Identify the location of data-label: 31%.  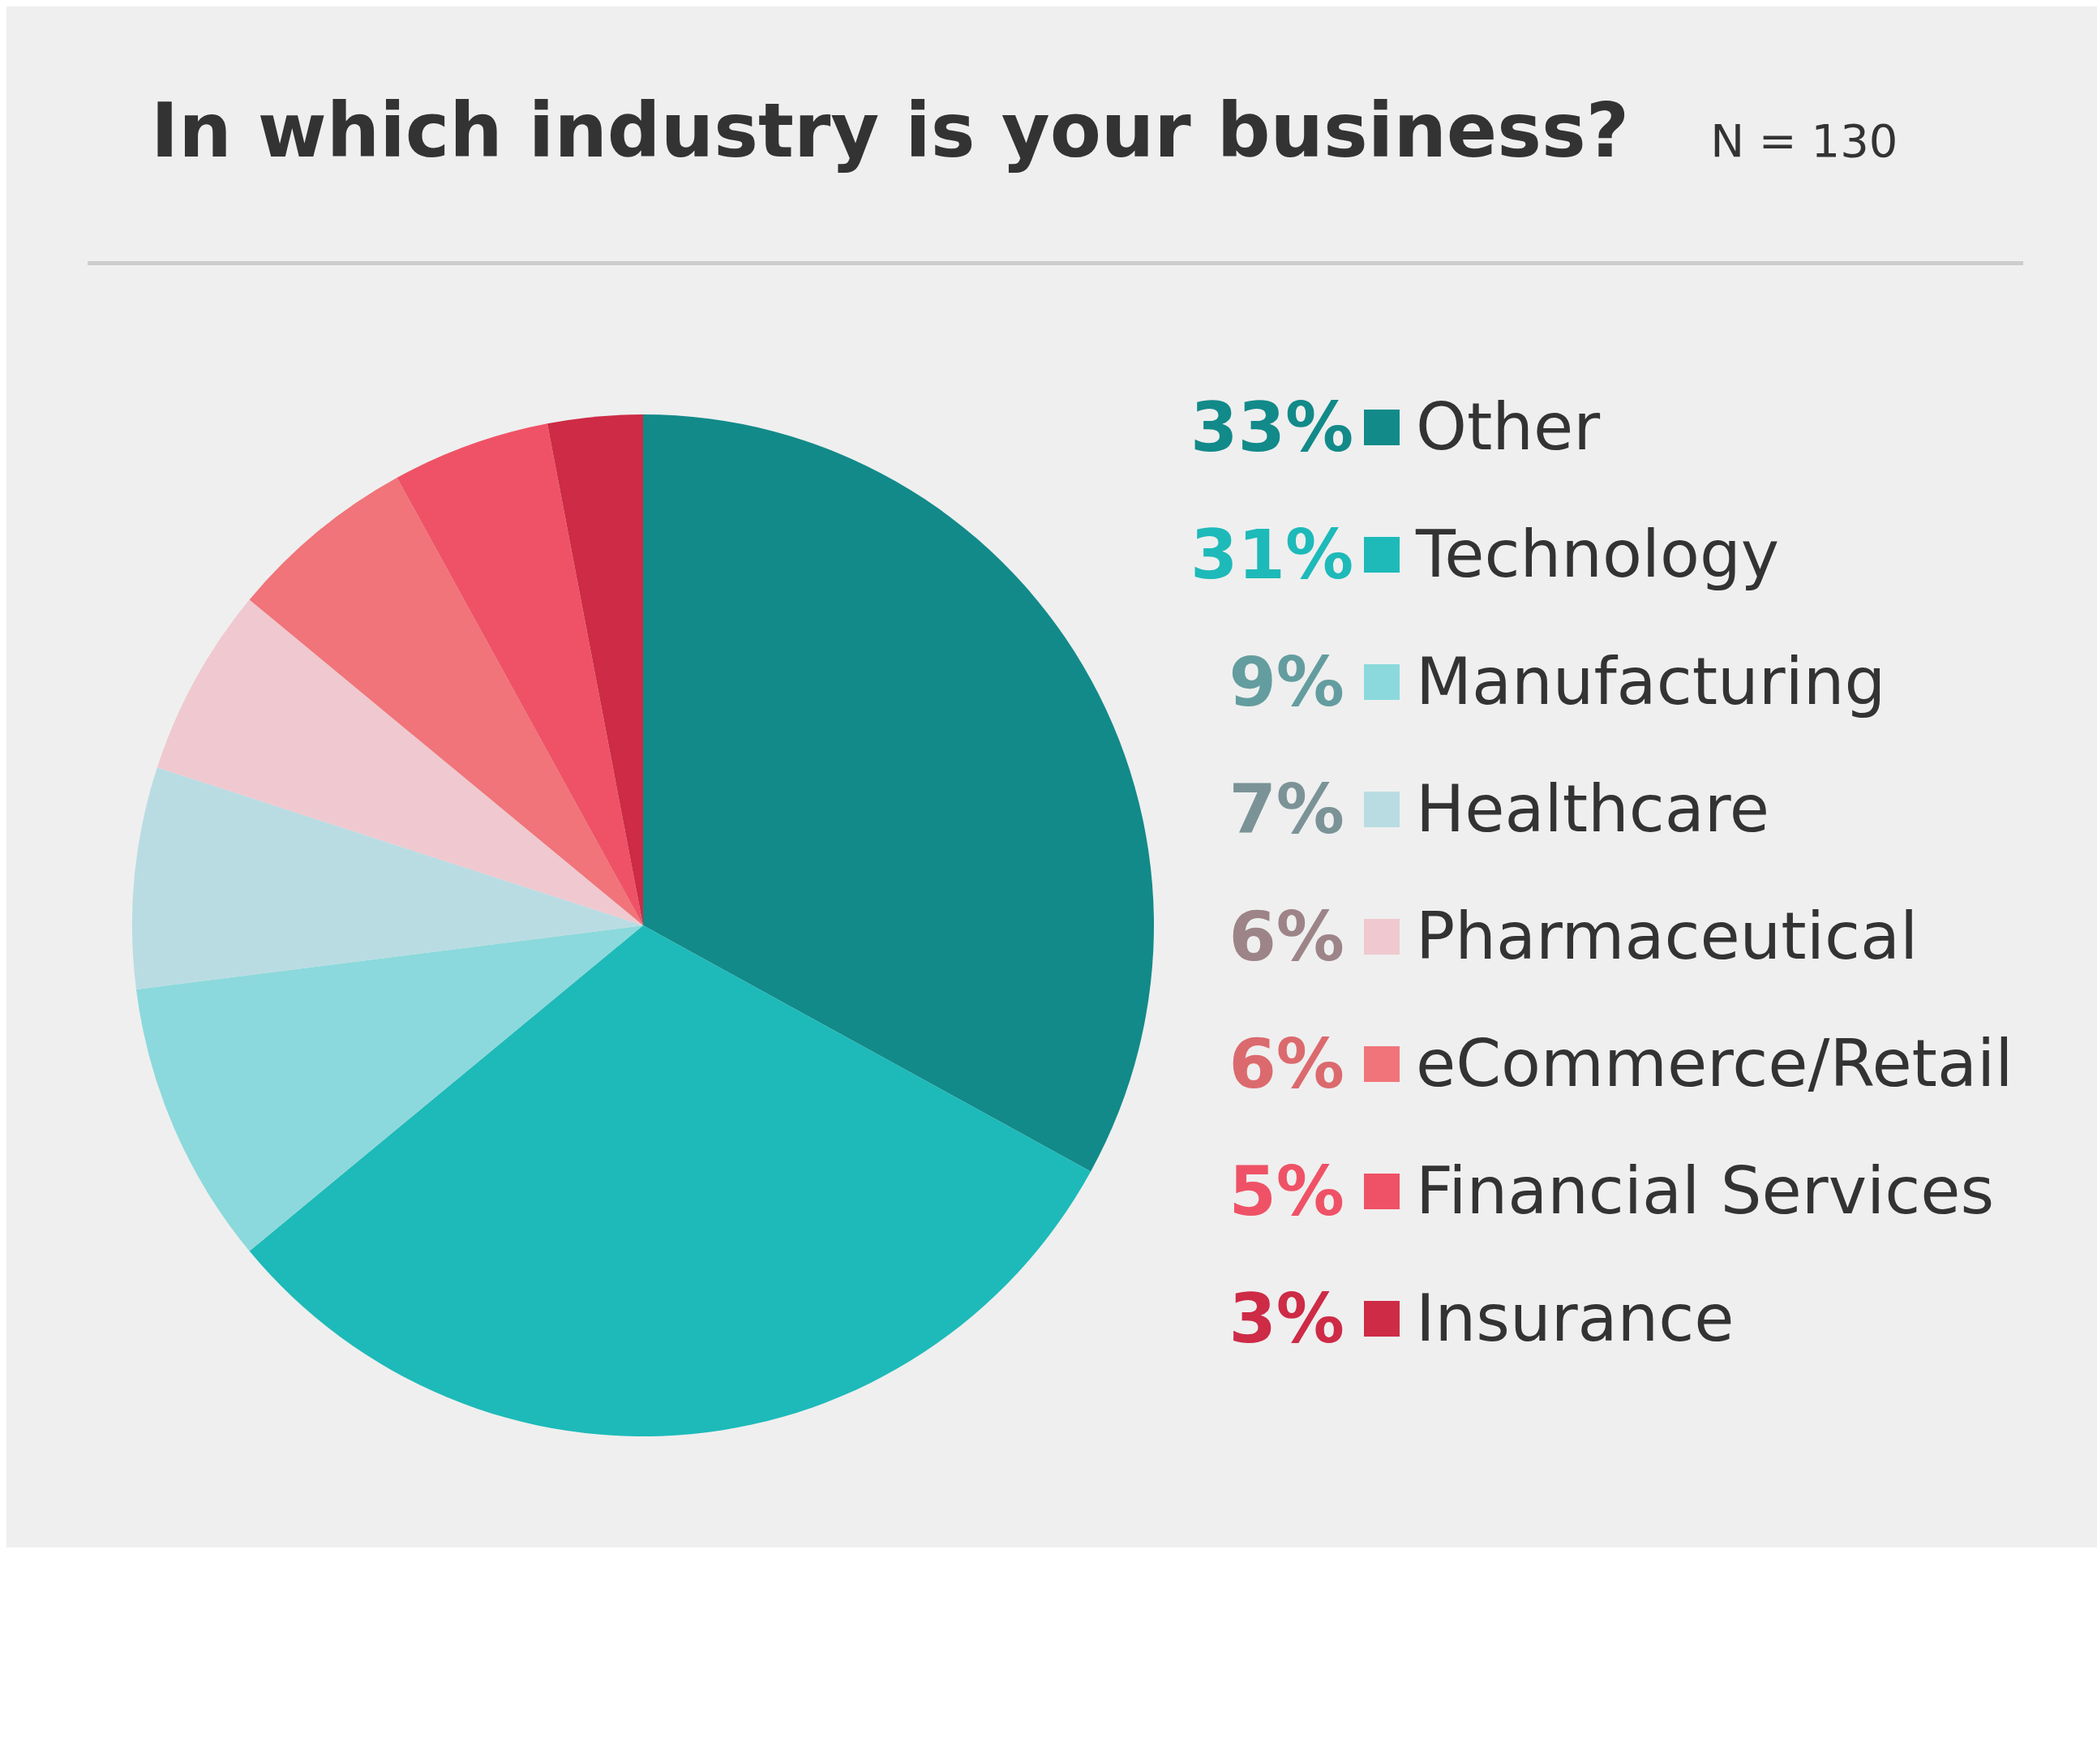
(1272, 554).